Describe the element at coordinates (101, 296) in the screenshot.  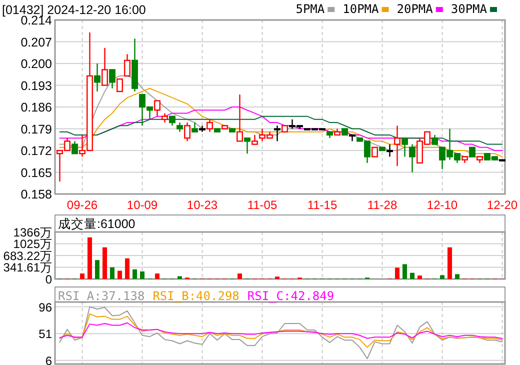
I see `series-label: RSI_A:37.138` at that location.